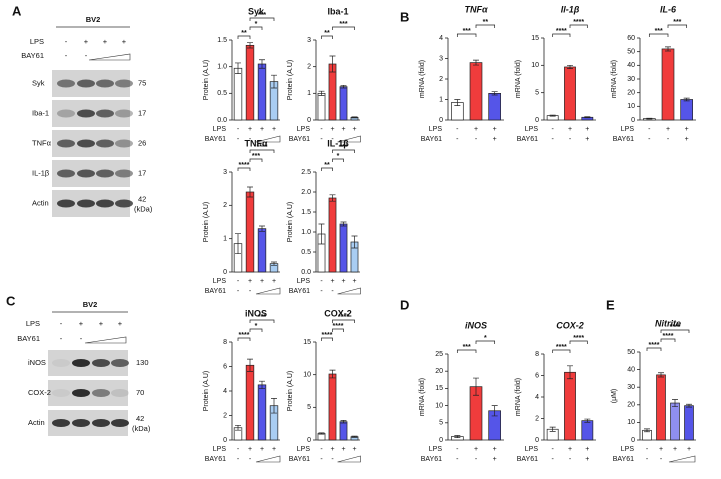  What do you see at coordinates (631, 405) in the screenshot?
I see `y-tick-label: 20` at bounding box center [631, 405].